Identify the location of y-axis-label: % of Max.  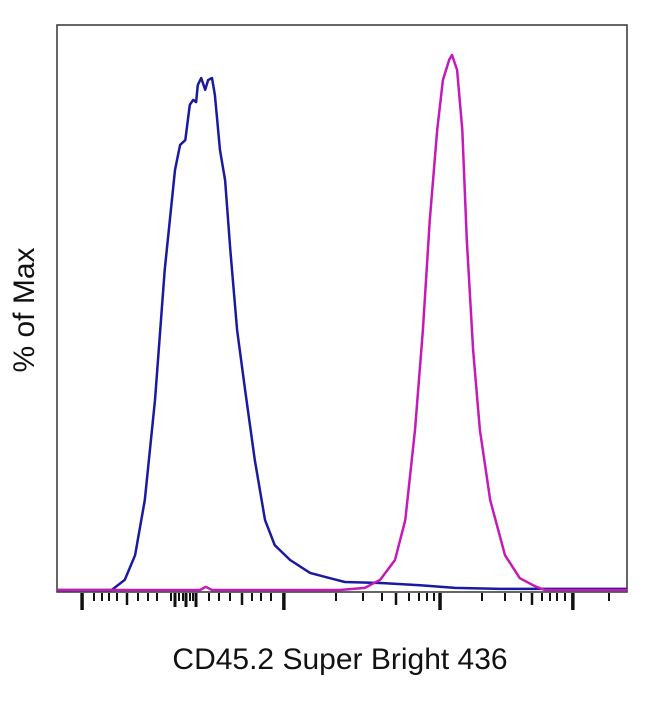
(24, 310).